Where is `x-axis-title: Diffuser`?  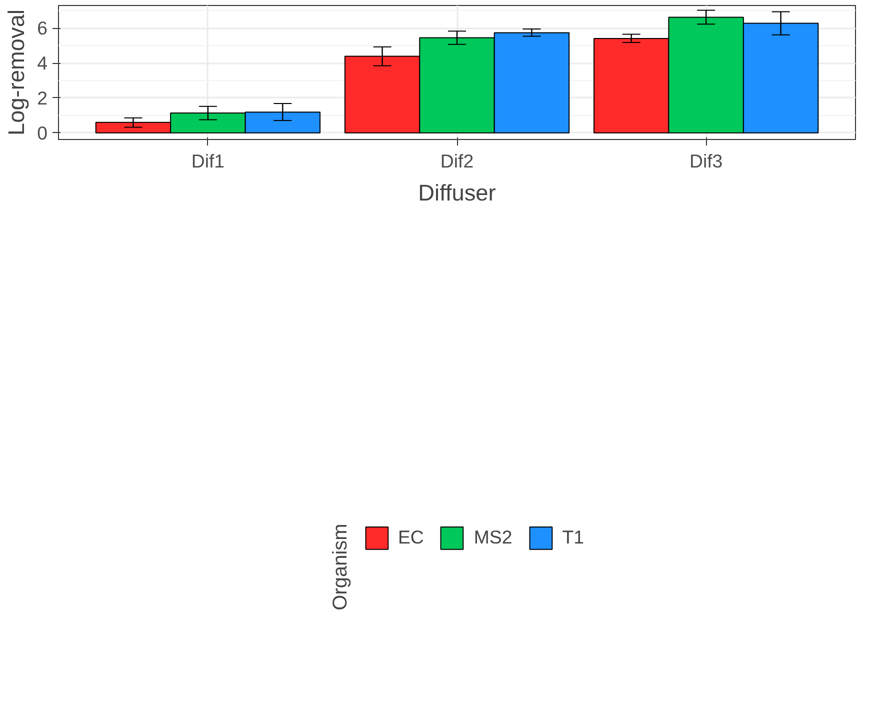 x-axis-title: Diffuser is located at coordinates (457, 193).